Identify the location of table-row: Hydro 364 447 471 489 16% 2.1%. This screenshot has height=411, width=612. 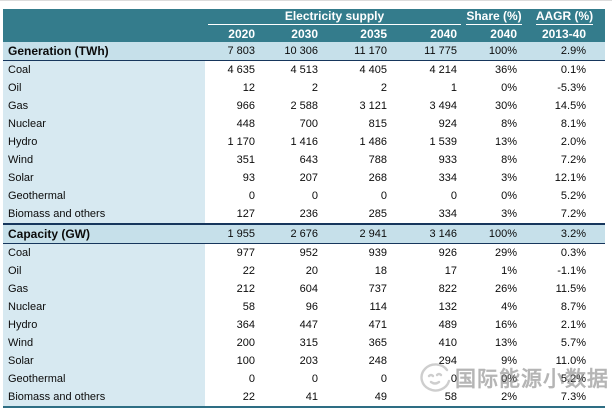
(304, 325).